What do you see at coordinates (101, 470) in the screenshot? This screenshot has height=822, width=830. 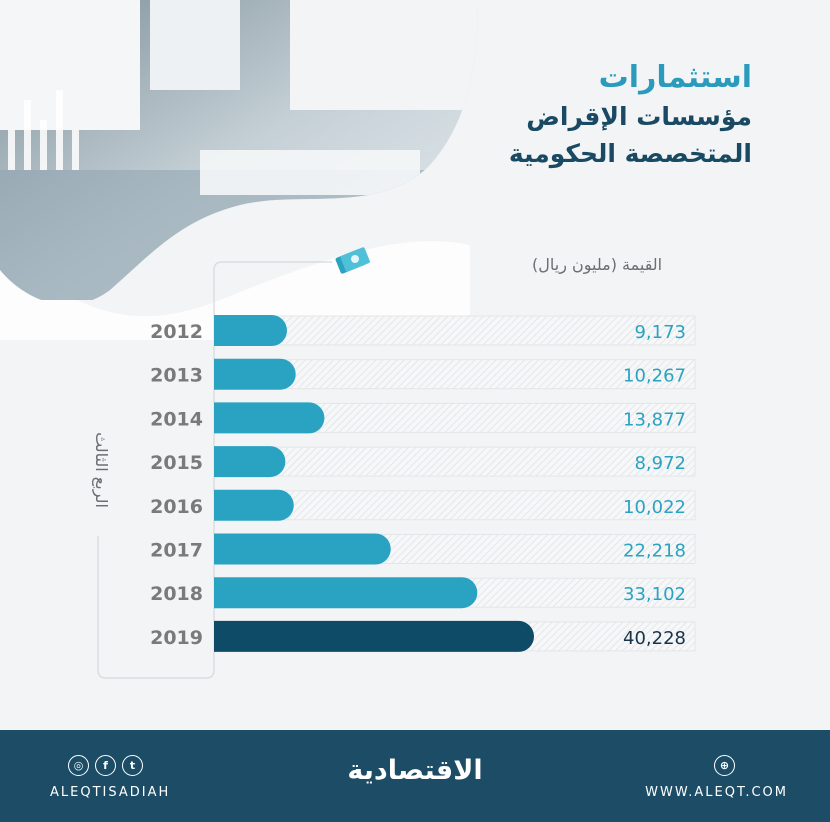 I see `x-axis-title: الربع الثالث` at bounding box center [101, 470].